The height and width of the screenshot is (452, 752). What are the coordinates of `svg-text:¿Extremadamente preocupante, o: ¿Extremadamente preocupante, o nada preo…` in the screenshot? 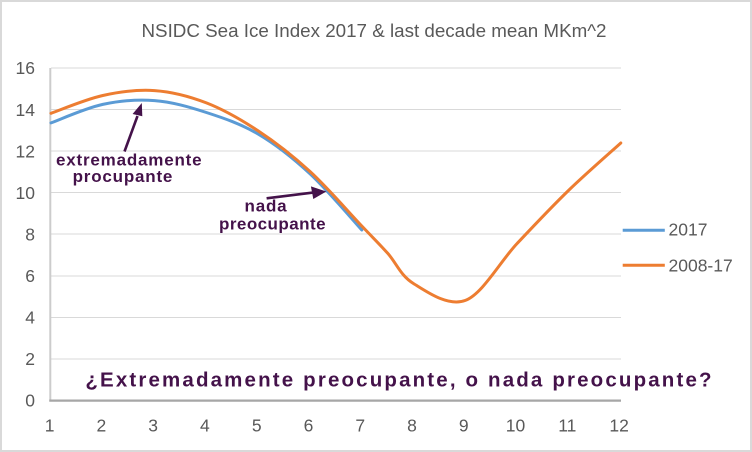 It's located at (399, 380).